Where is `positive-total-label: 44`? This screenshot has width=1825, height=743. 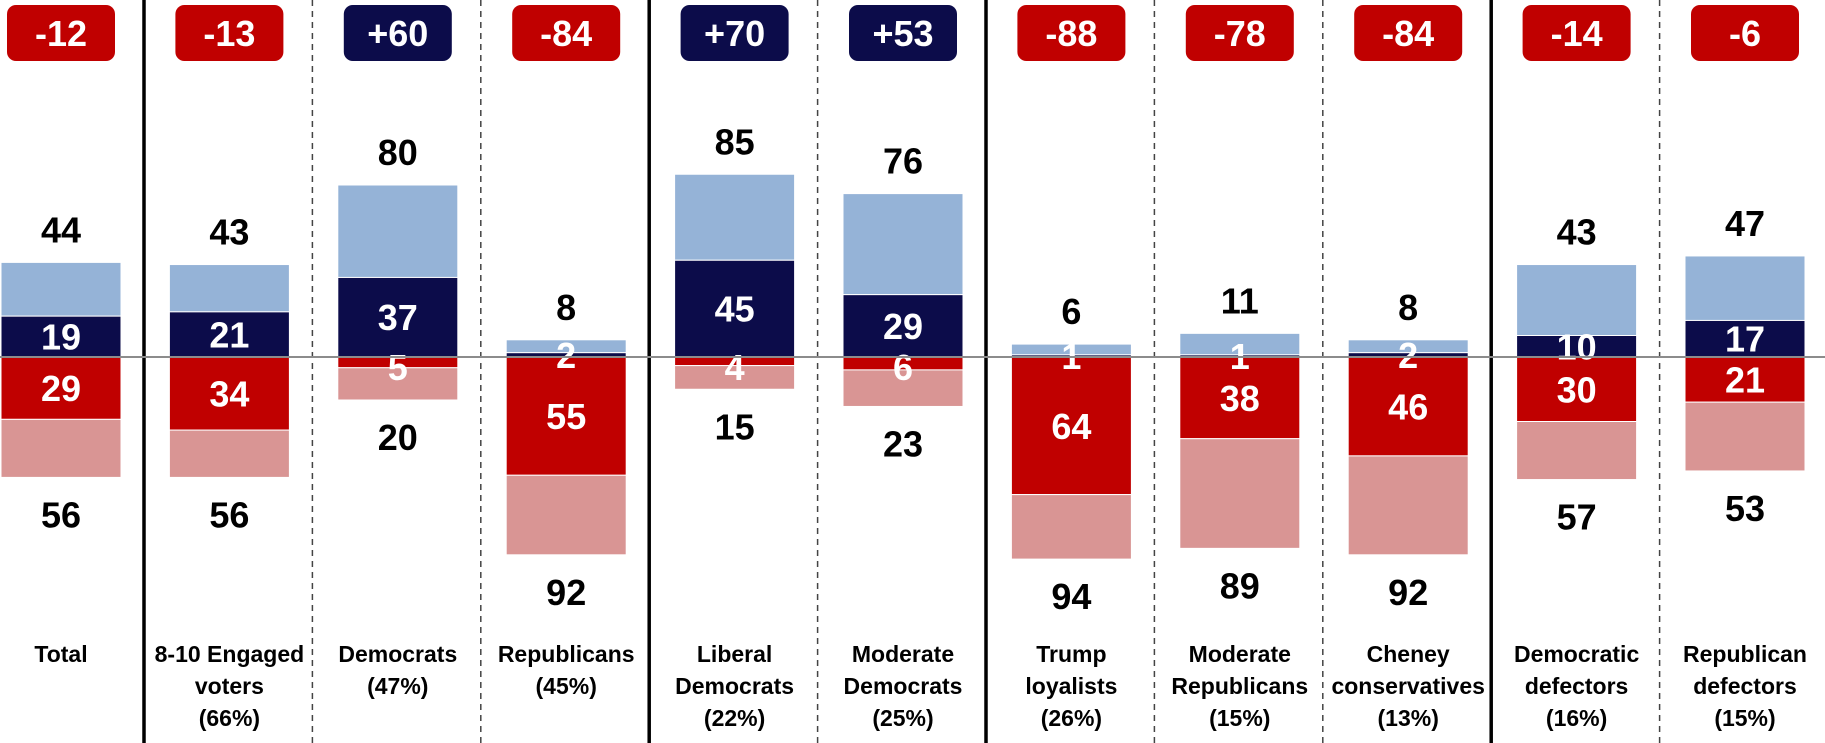 positive-total-label: 44 is located at coordinates (61, 229).